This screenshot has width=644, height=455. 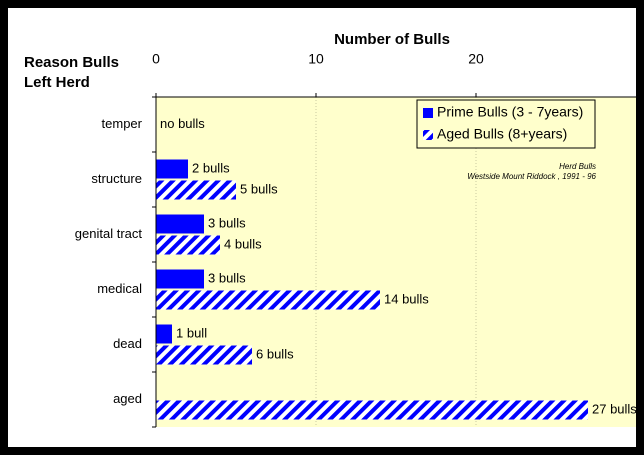 What do you see at coordinates (506, 124) in the screenshot?
I see `legend-box` at bounding box center [506, 124].